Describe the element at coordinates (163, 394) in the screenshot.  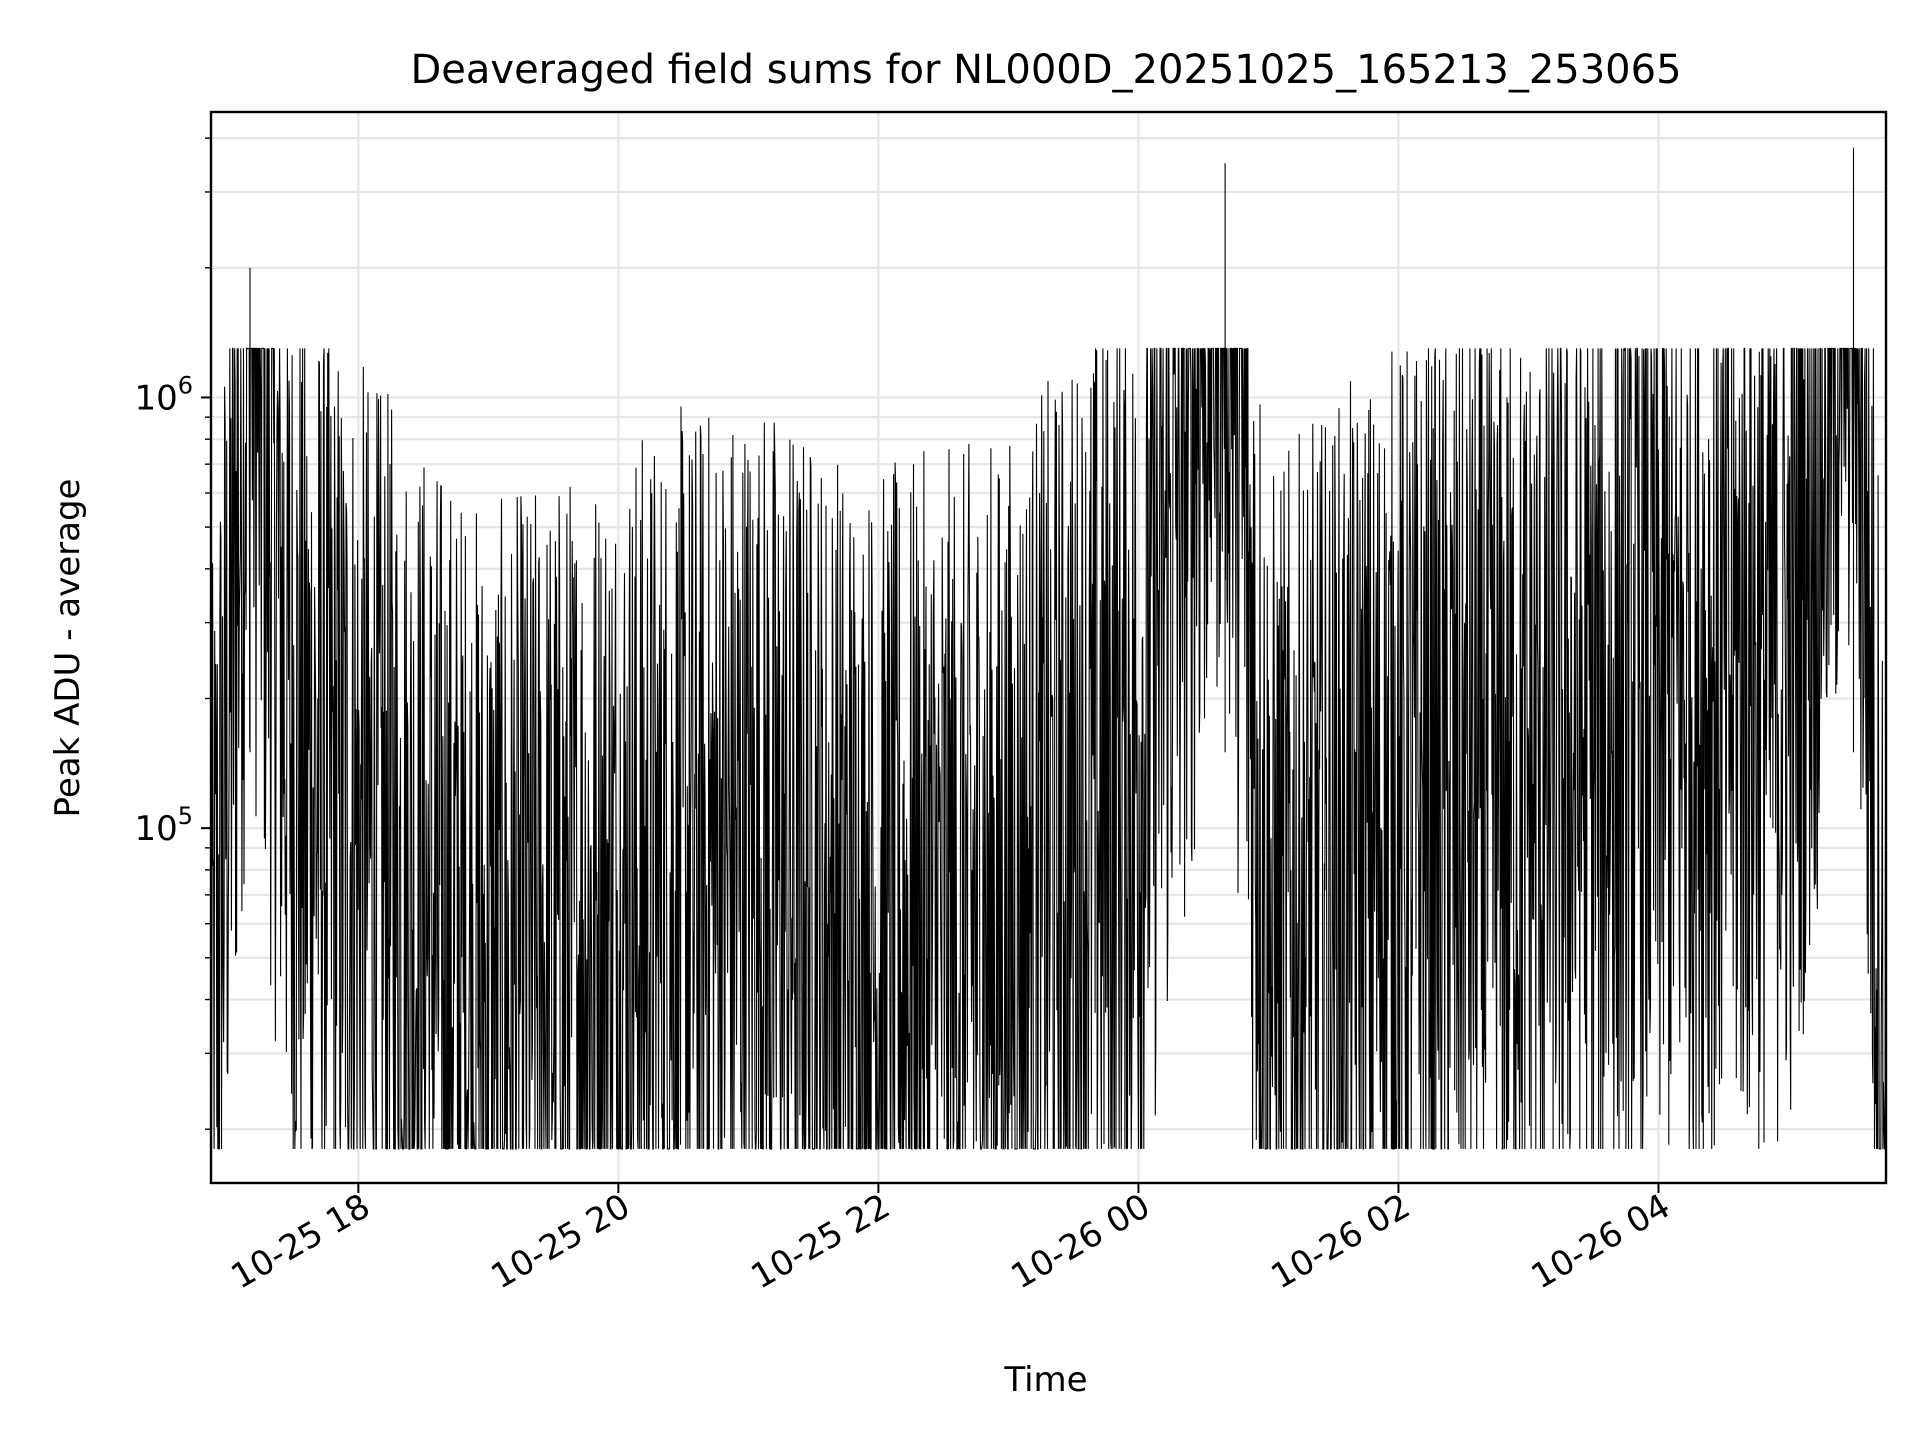
I see `y-tick-label: 10⁶` at that location.